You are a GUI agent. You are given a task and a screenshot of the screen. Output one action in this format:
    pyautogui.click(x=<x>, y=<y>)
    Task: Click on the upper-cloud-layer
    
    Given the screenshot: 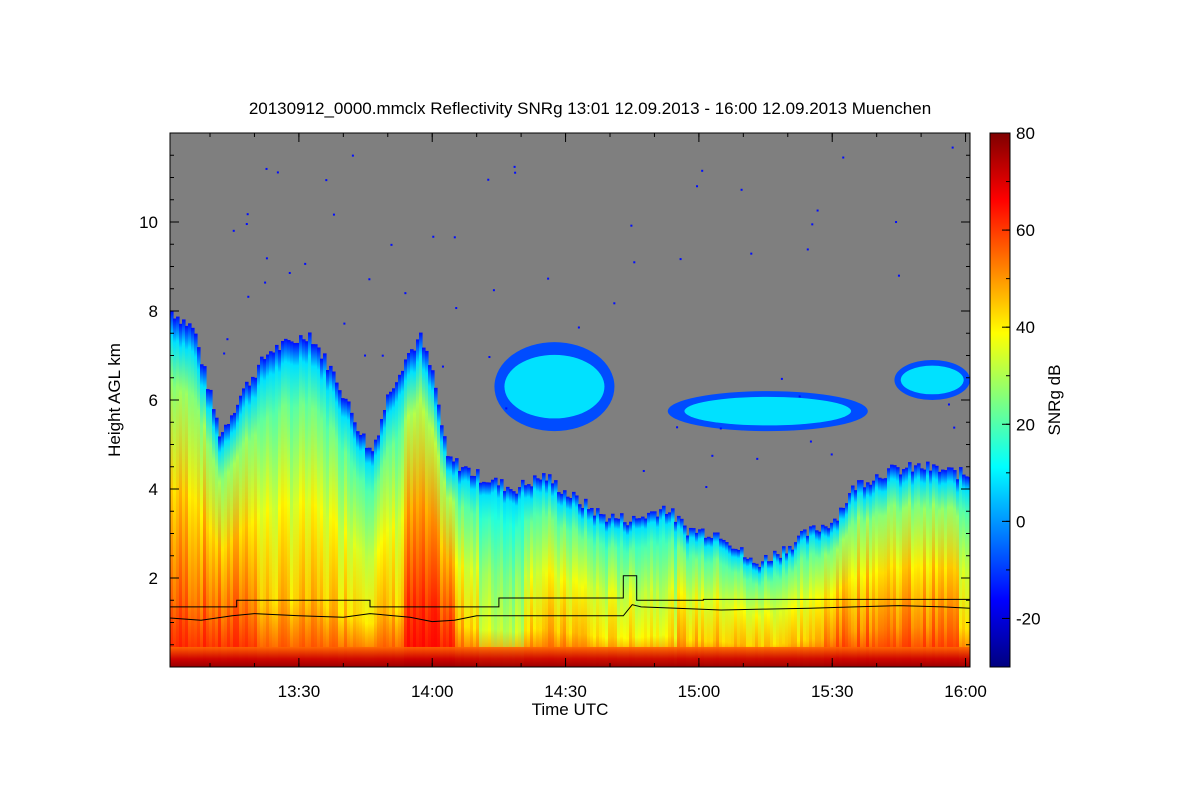 What is the action you would take?
    pyautogui.click(x=932, y=379)
    